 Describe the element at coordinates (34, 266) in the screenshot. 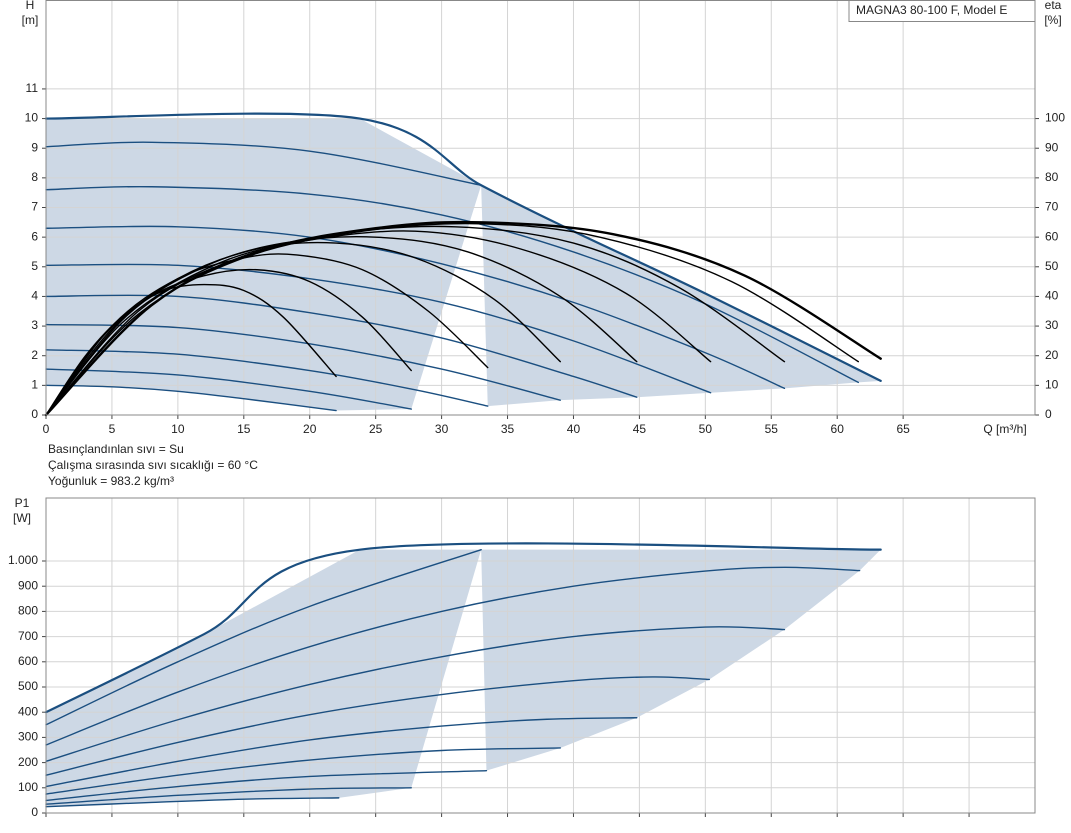

I see `y-tick-label: 5` at that location.